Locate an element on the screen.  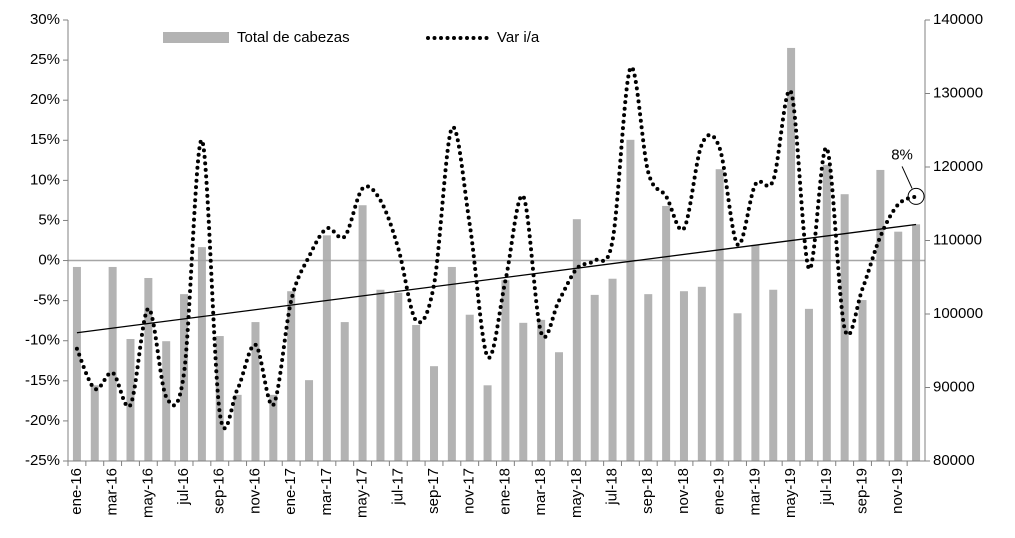
x-tick-label: ene-16 is located at coordinates (76, 491).